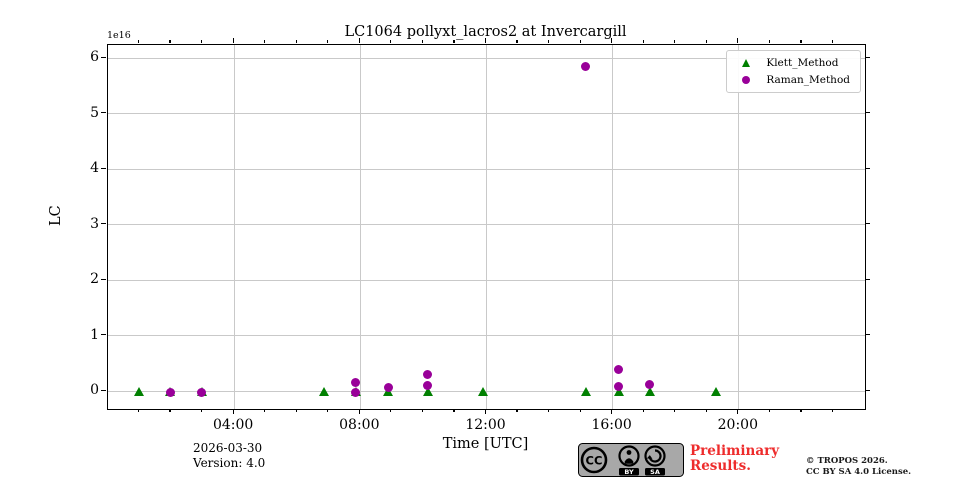 This screenshot has width=960, height=480. What do you see at coordinates (56, 215) in the screenshot?
I see `y-axis-label: LC` at bounding box center [56, 215].